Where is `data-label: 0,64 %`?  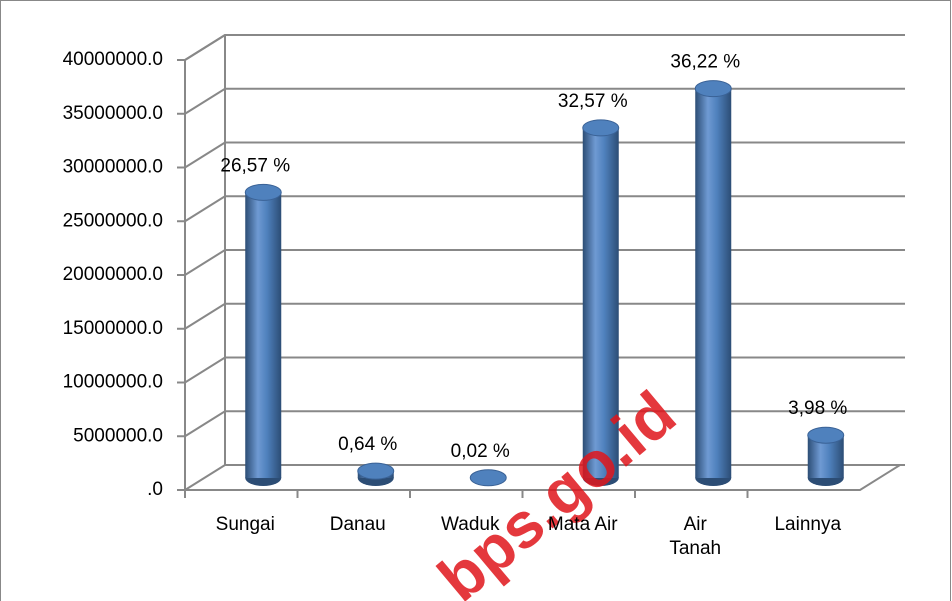
data-label: 0,64 % is located at coordinates (367, 444).